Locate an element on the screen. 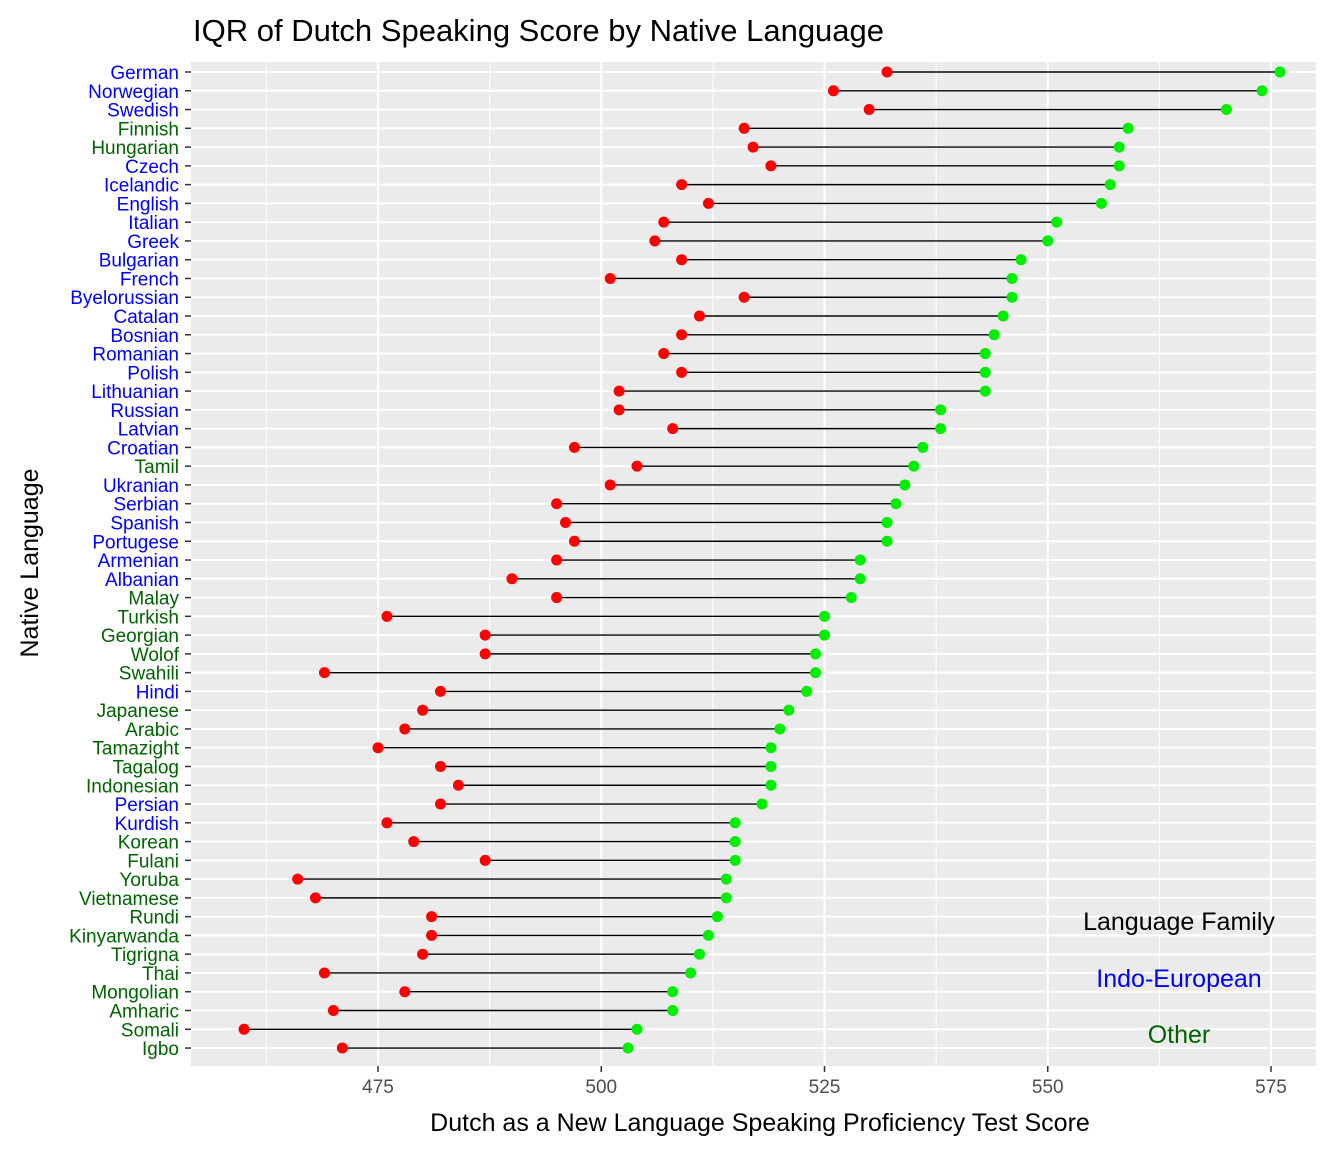  y-tick-label: Greek is located at coordinates (153, 242).